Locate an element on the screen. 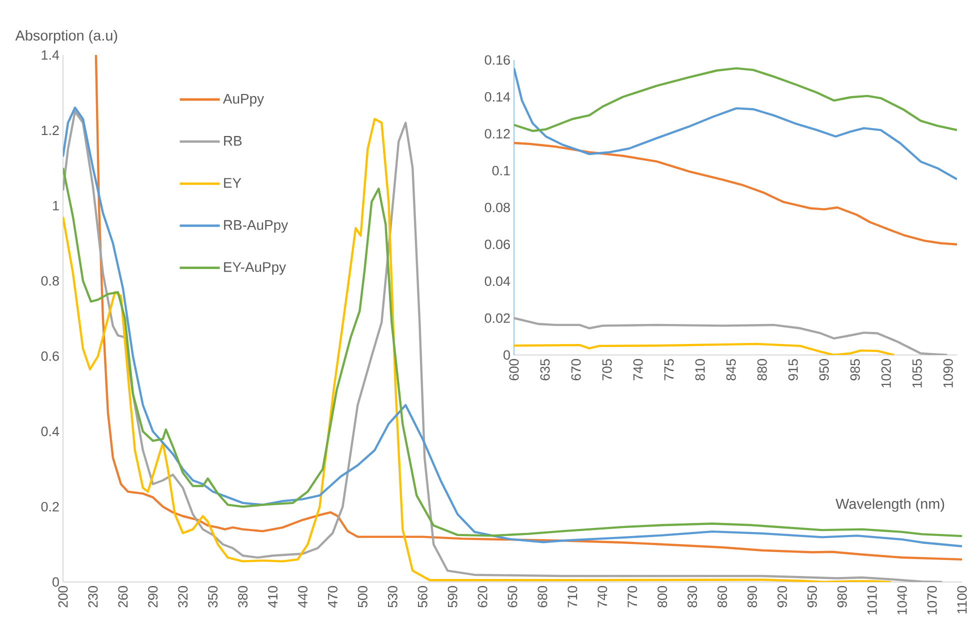  x-tick-label: 670 is located at coordinates (576, 369).